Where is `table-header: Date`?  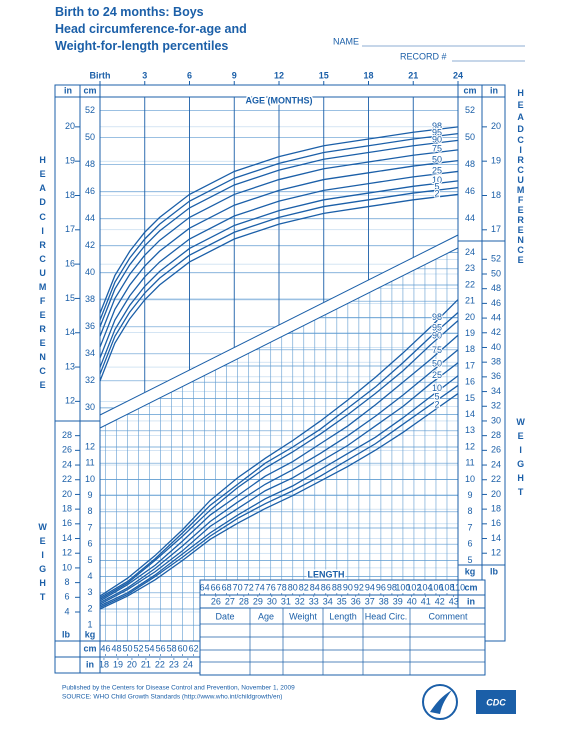
table-header: Date is located at coordinates (224, 616).